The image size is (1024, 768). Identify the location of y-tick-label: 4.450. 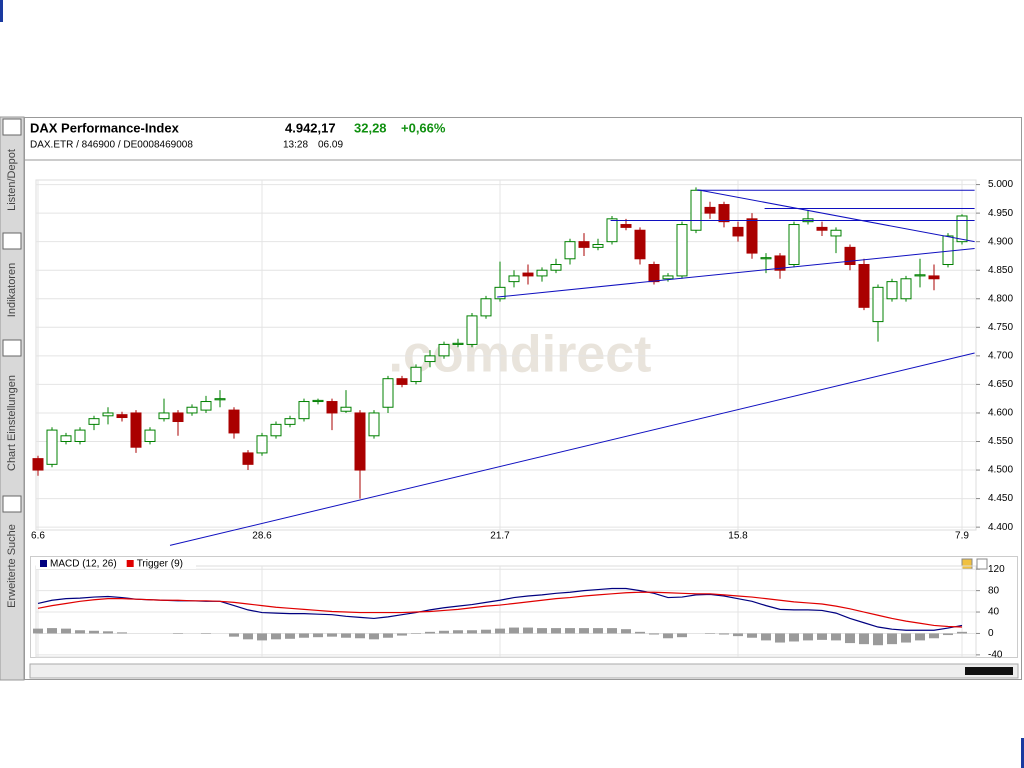
(1000, 498).